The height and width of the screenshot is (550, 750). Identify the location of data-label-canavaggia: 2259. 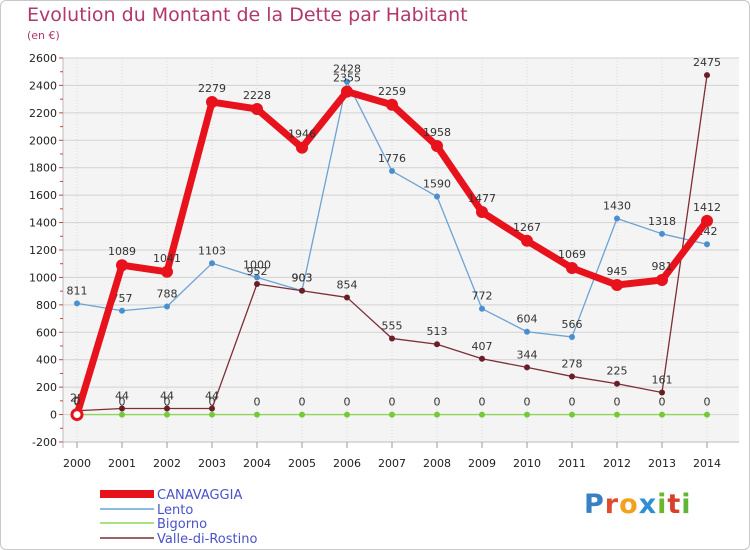
(392, 91).